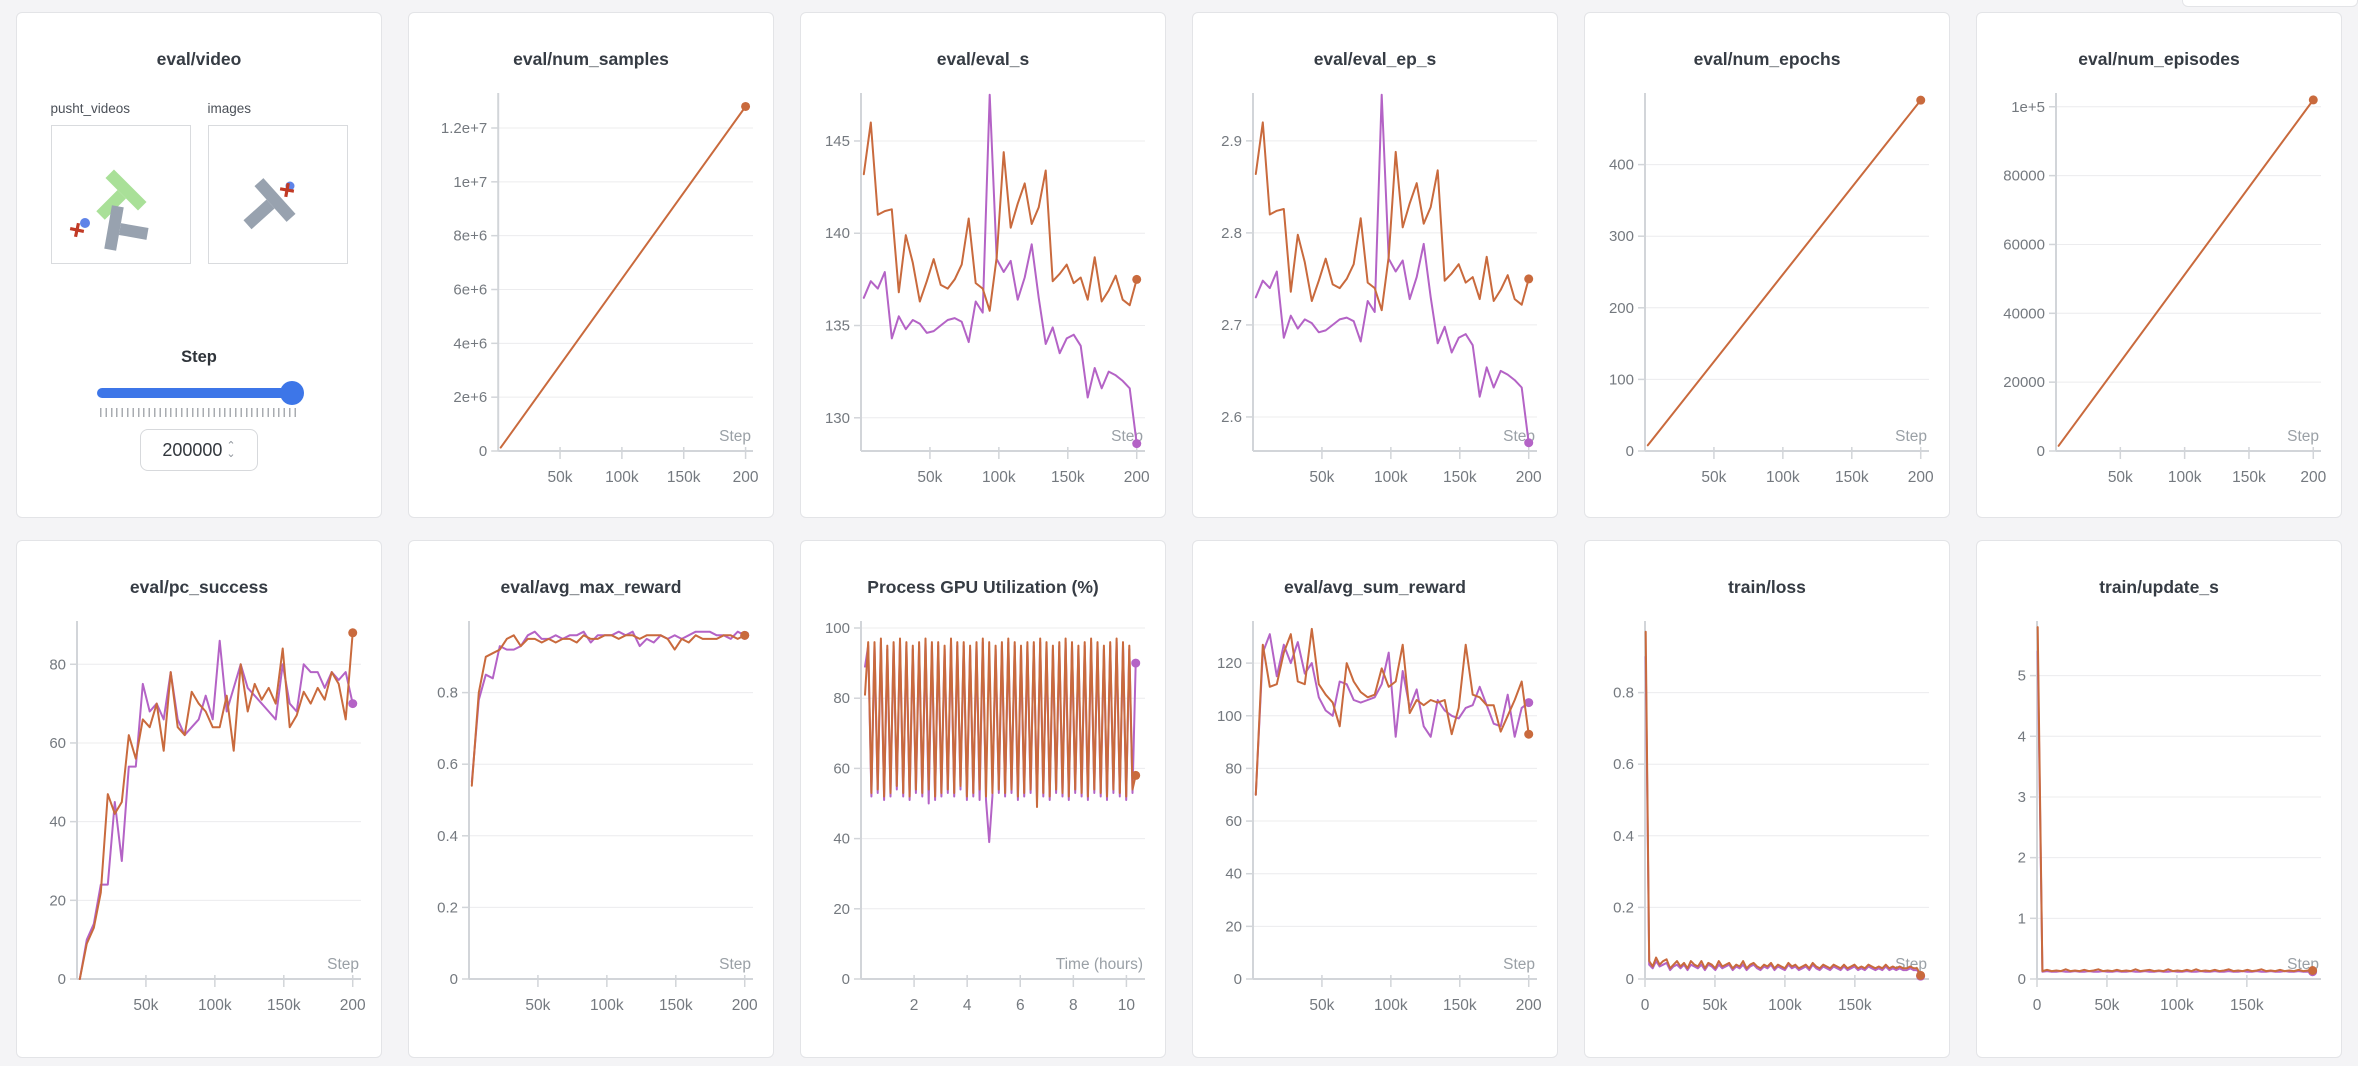  What do you see at coordinates (967, 1005) in the screenshot?
I see `x-tick-label: 4` at bounding box center [967, 1005].